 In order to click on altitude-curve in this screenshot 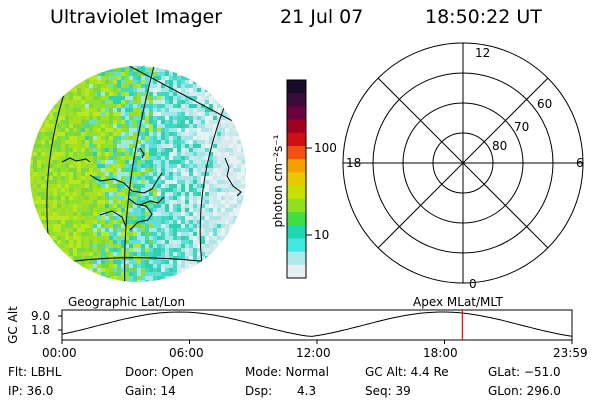, I will do `click(317, 324)`.